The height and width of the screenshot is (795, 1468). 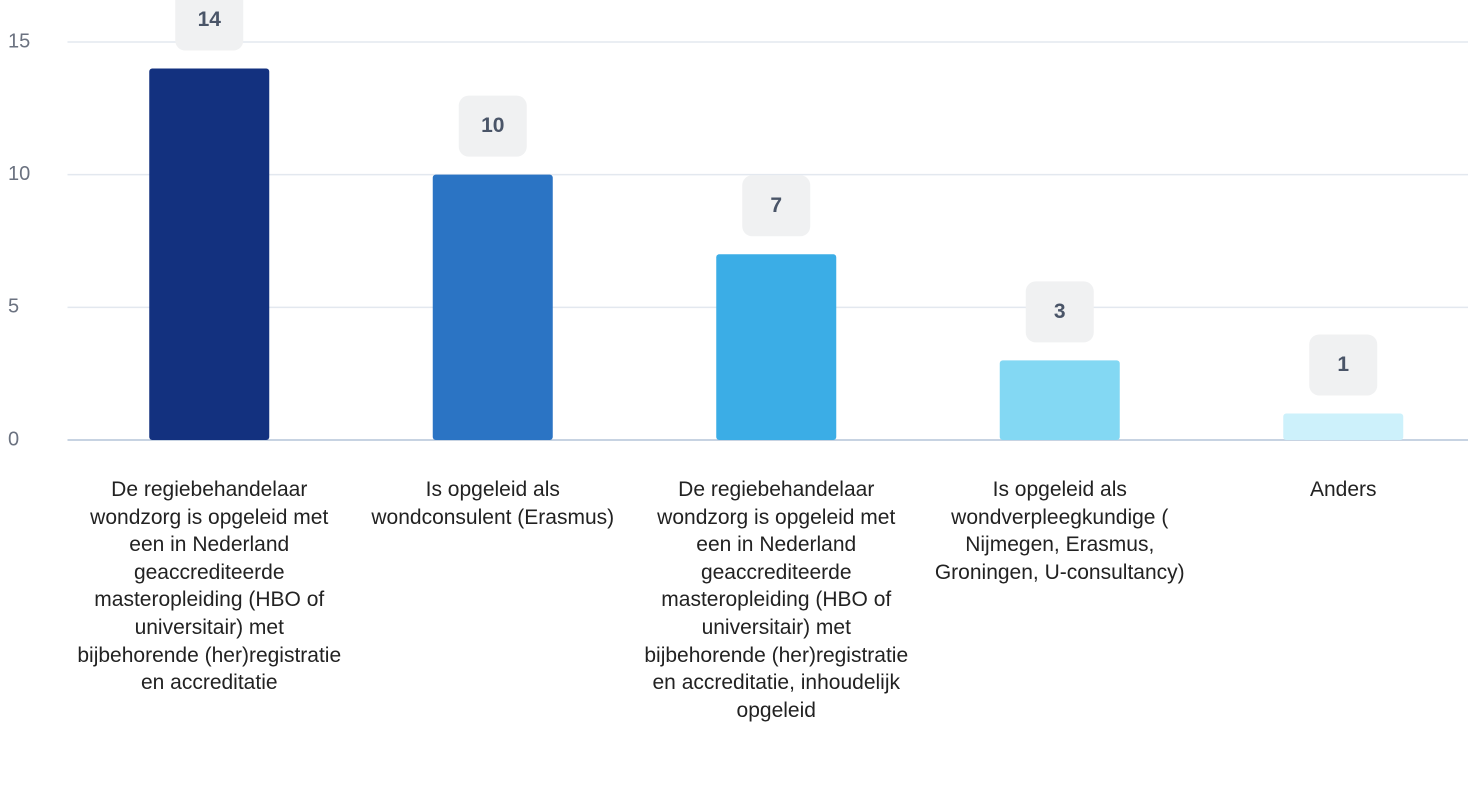 I want to click on x-tick-label: Anders, so click(x=1343, y=489).